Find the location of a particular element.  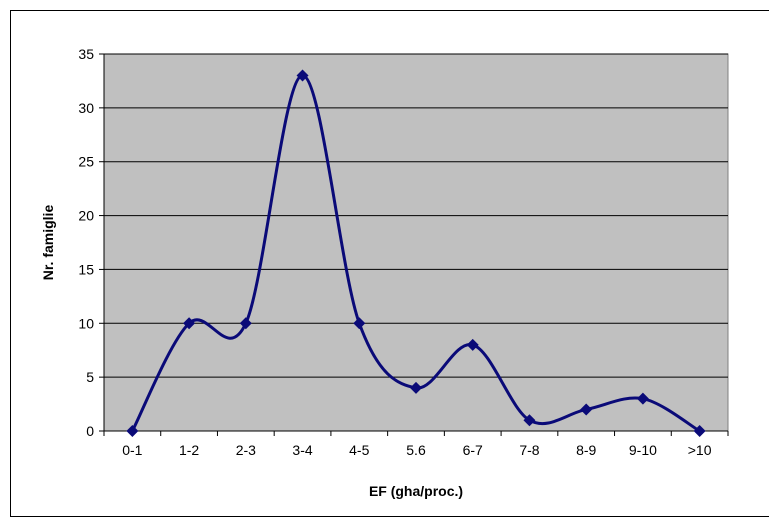

x-tick-label: 8-9 is located at coordinates (586, 450).